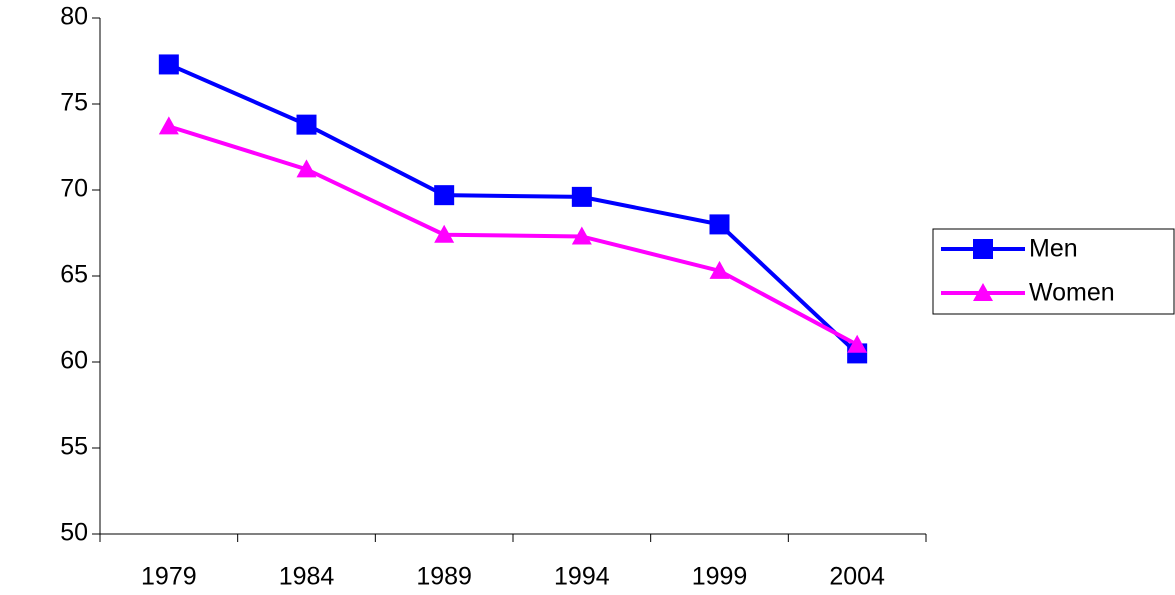  Describe the element at coordinates (857, 577) in the screenshot. I see `x-tick-label: 2004` at that location.